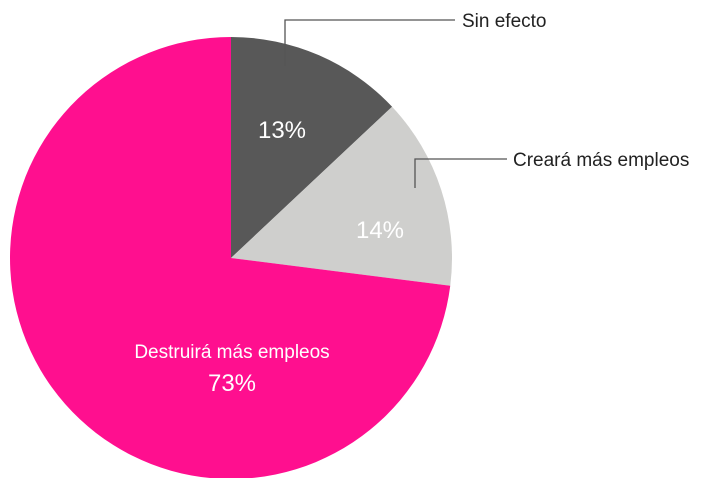  Describe the element at coordinates (312, 147) in the screenshot. I see `pie-slice-sin-efecto` at that location.